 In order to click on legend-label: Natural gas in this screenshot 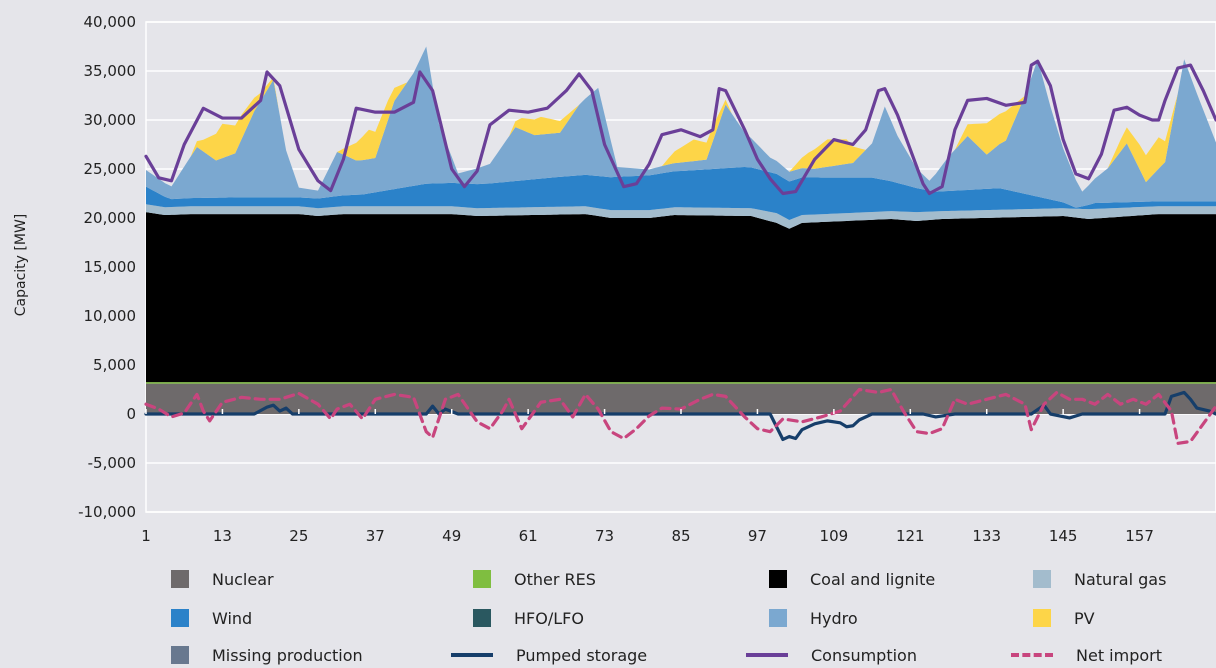, I will do `click(1120, 579)`.